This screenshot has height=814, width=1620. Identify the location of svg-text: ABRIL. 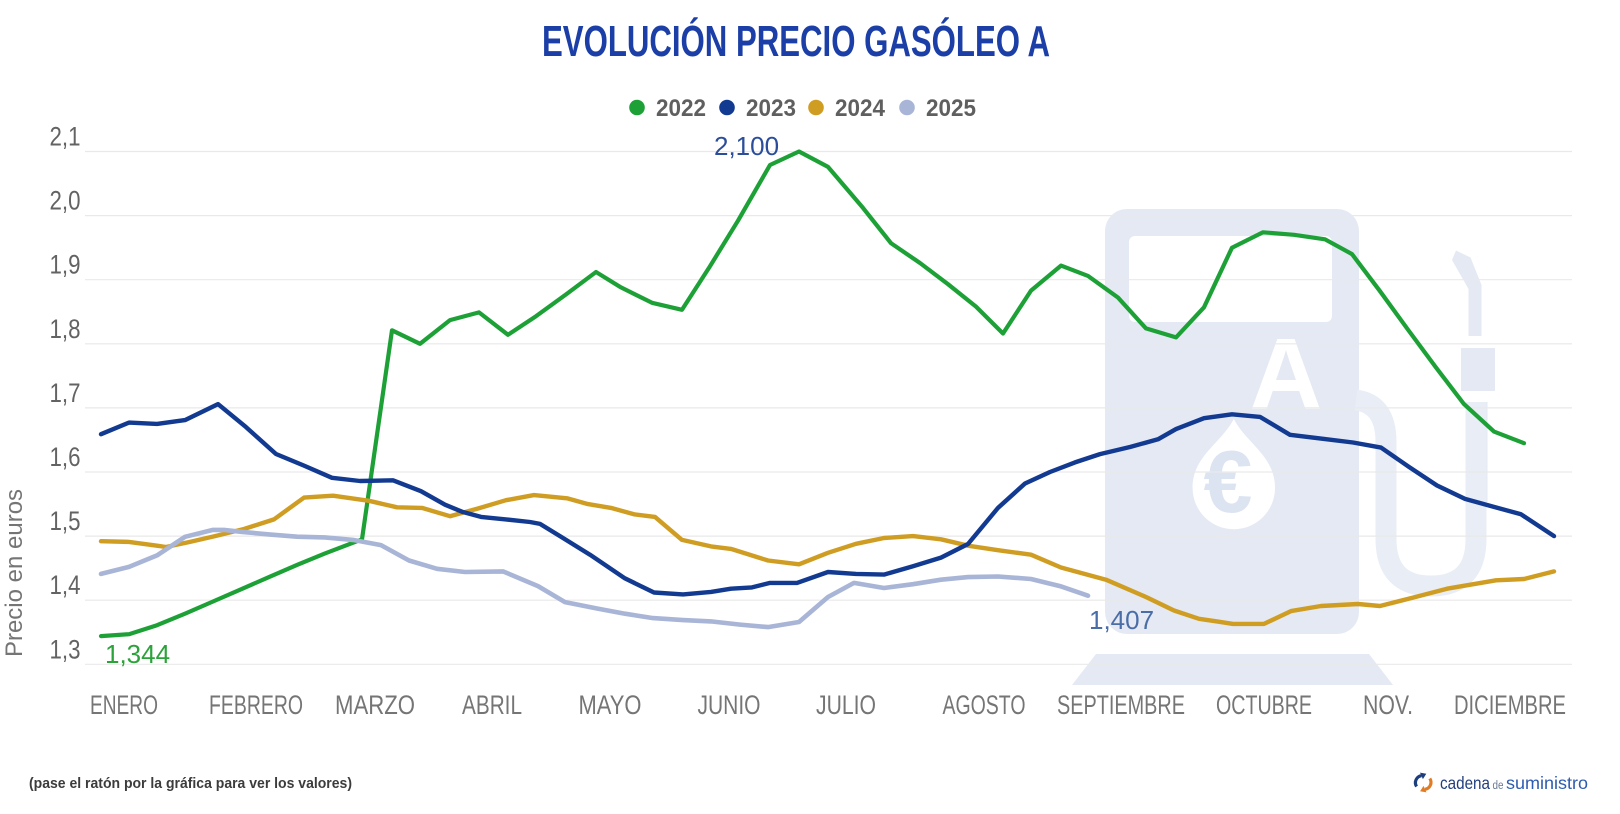
(492, 705).